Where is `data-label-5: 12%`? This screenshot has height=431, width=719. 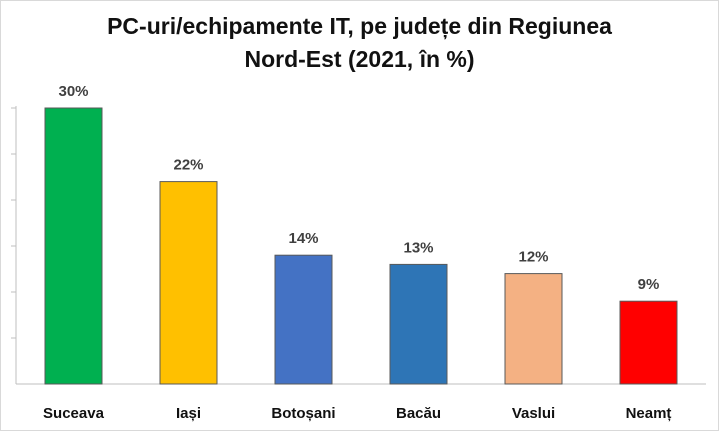
data-label-5: 12% is located at coordinates (533, 257).